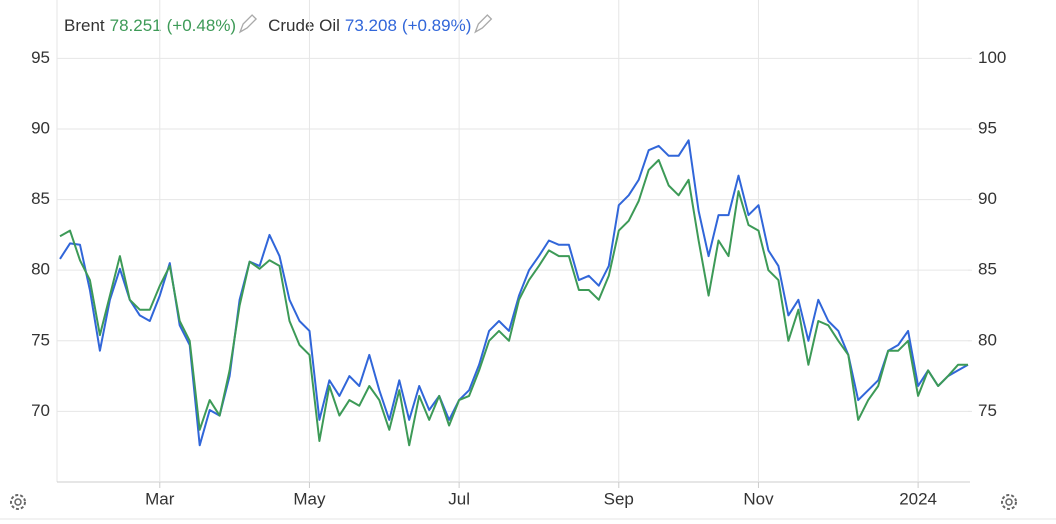  What do you see at coordinates (987, 198) in the screenshot?
I see `y2-tick-label: 90` at bounding box center [987, 198].